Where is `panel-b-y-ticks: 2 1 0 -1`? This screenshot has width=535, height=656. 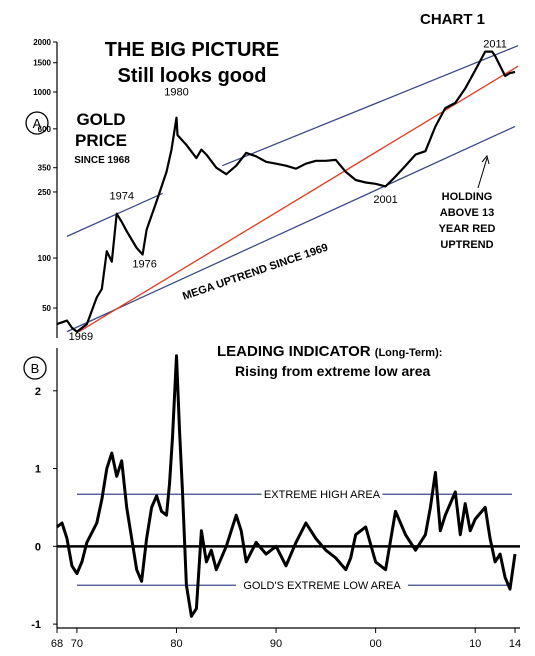
panel-b-y-ticks: 2 1 0 -1 is located at coordinates (44, 508).